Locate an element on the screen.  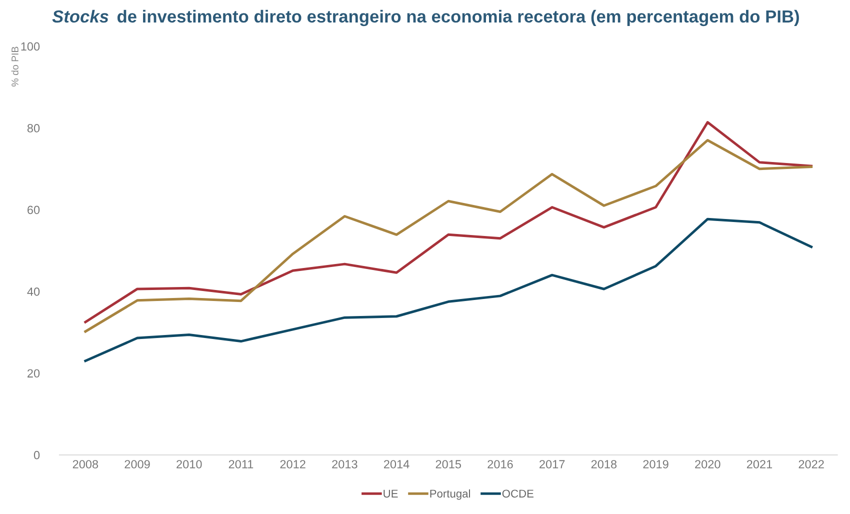
x-tick-label: 2010 is located at coordinates (189, 464).